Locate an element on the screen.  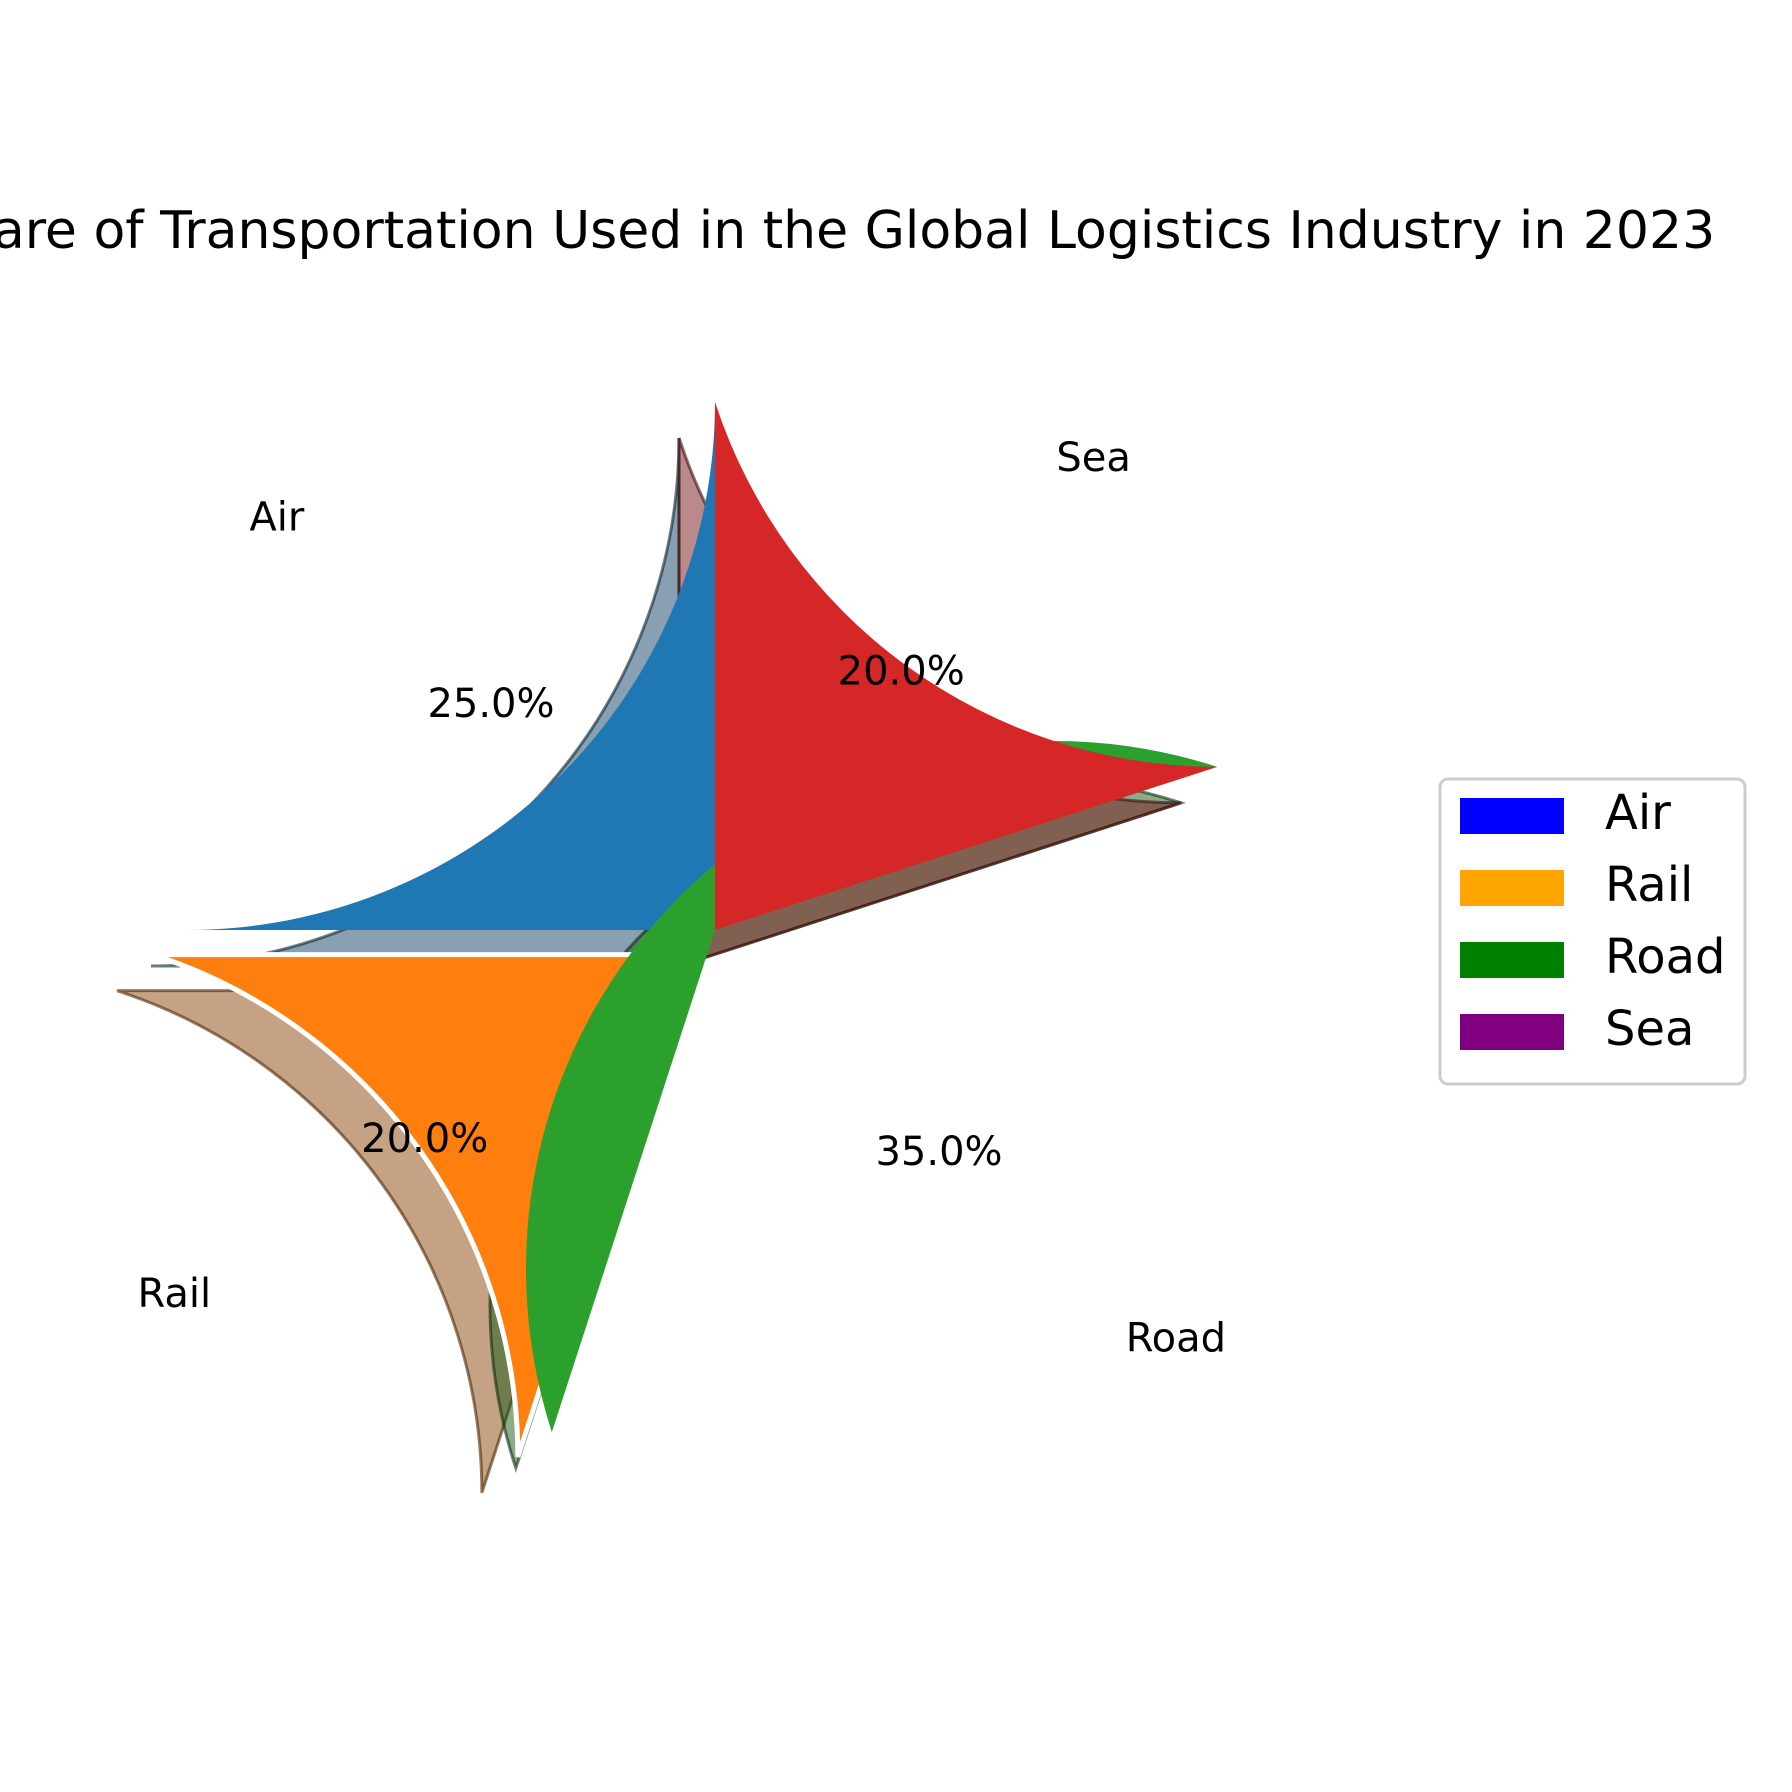
percent-label-air: 25.0% is located at coordinates (490, 704).